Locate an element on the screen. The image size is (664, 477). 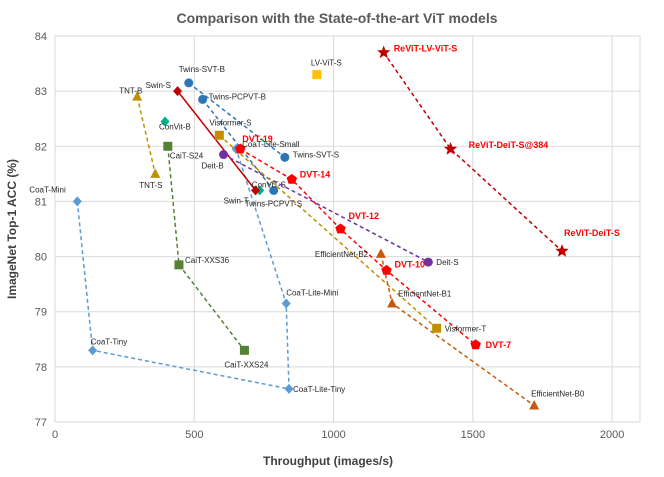
point-label: Twins-SVT-B is located at coordinates (202, 69).